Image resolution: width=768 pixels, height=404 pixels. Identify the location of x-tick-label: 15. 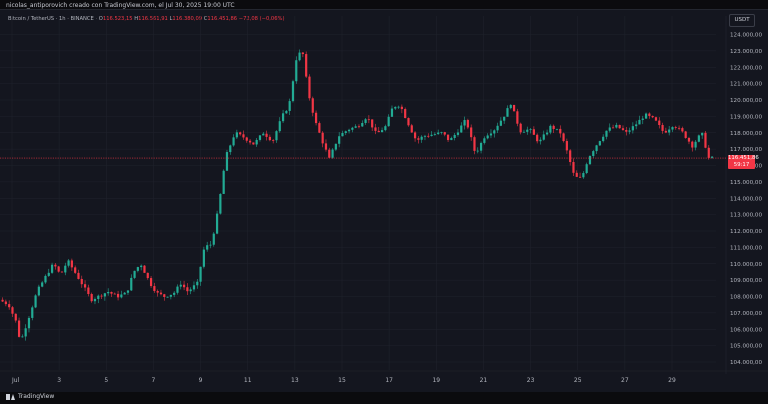
(342, 380).